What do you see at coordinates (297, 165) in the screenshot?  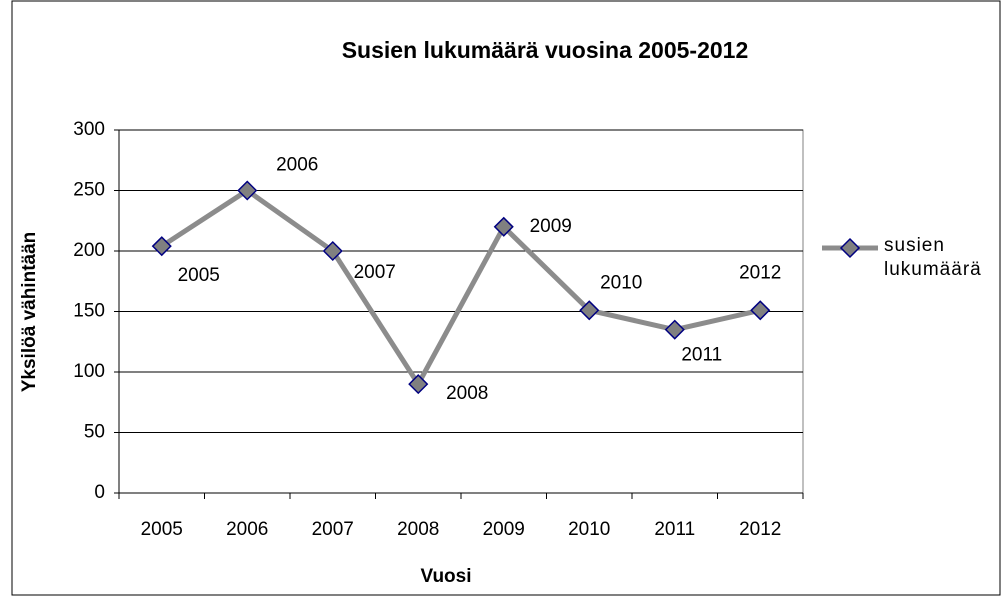 I see `data-label: 2006` at bounding box center [297, 165].